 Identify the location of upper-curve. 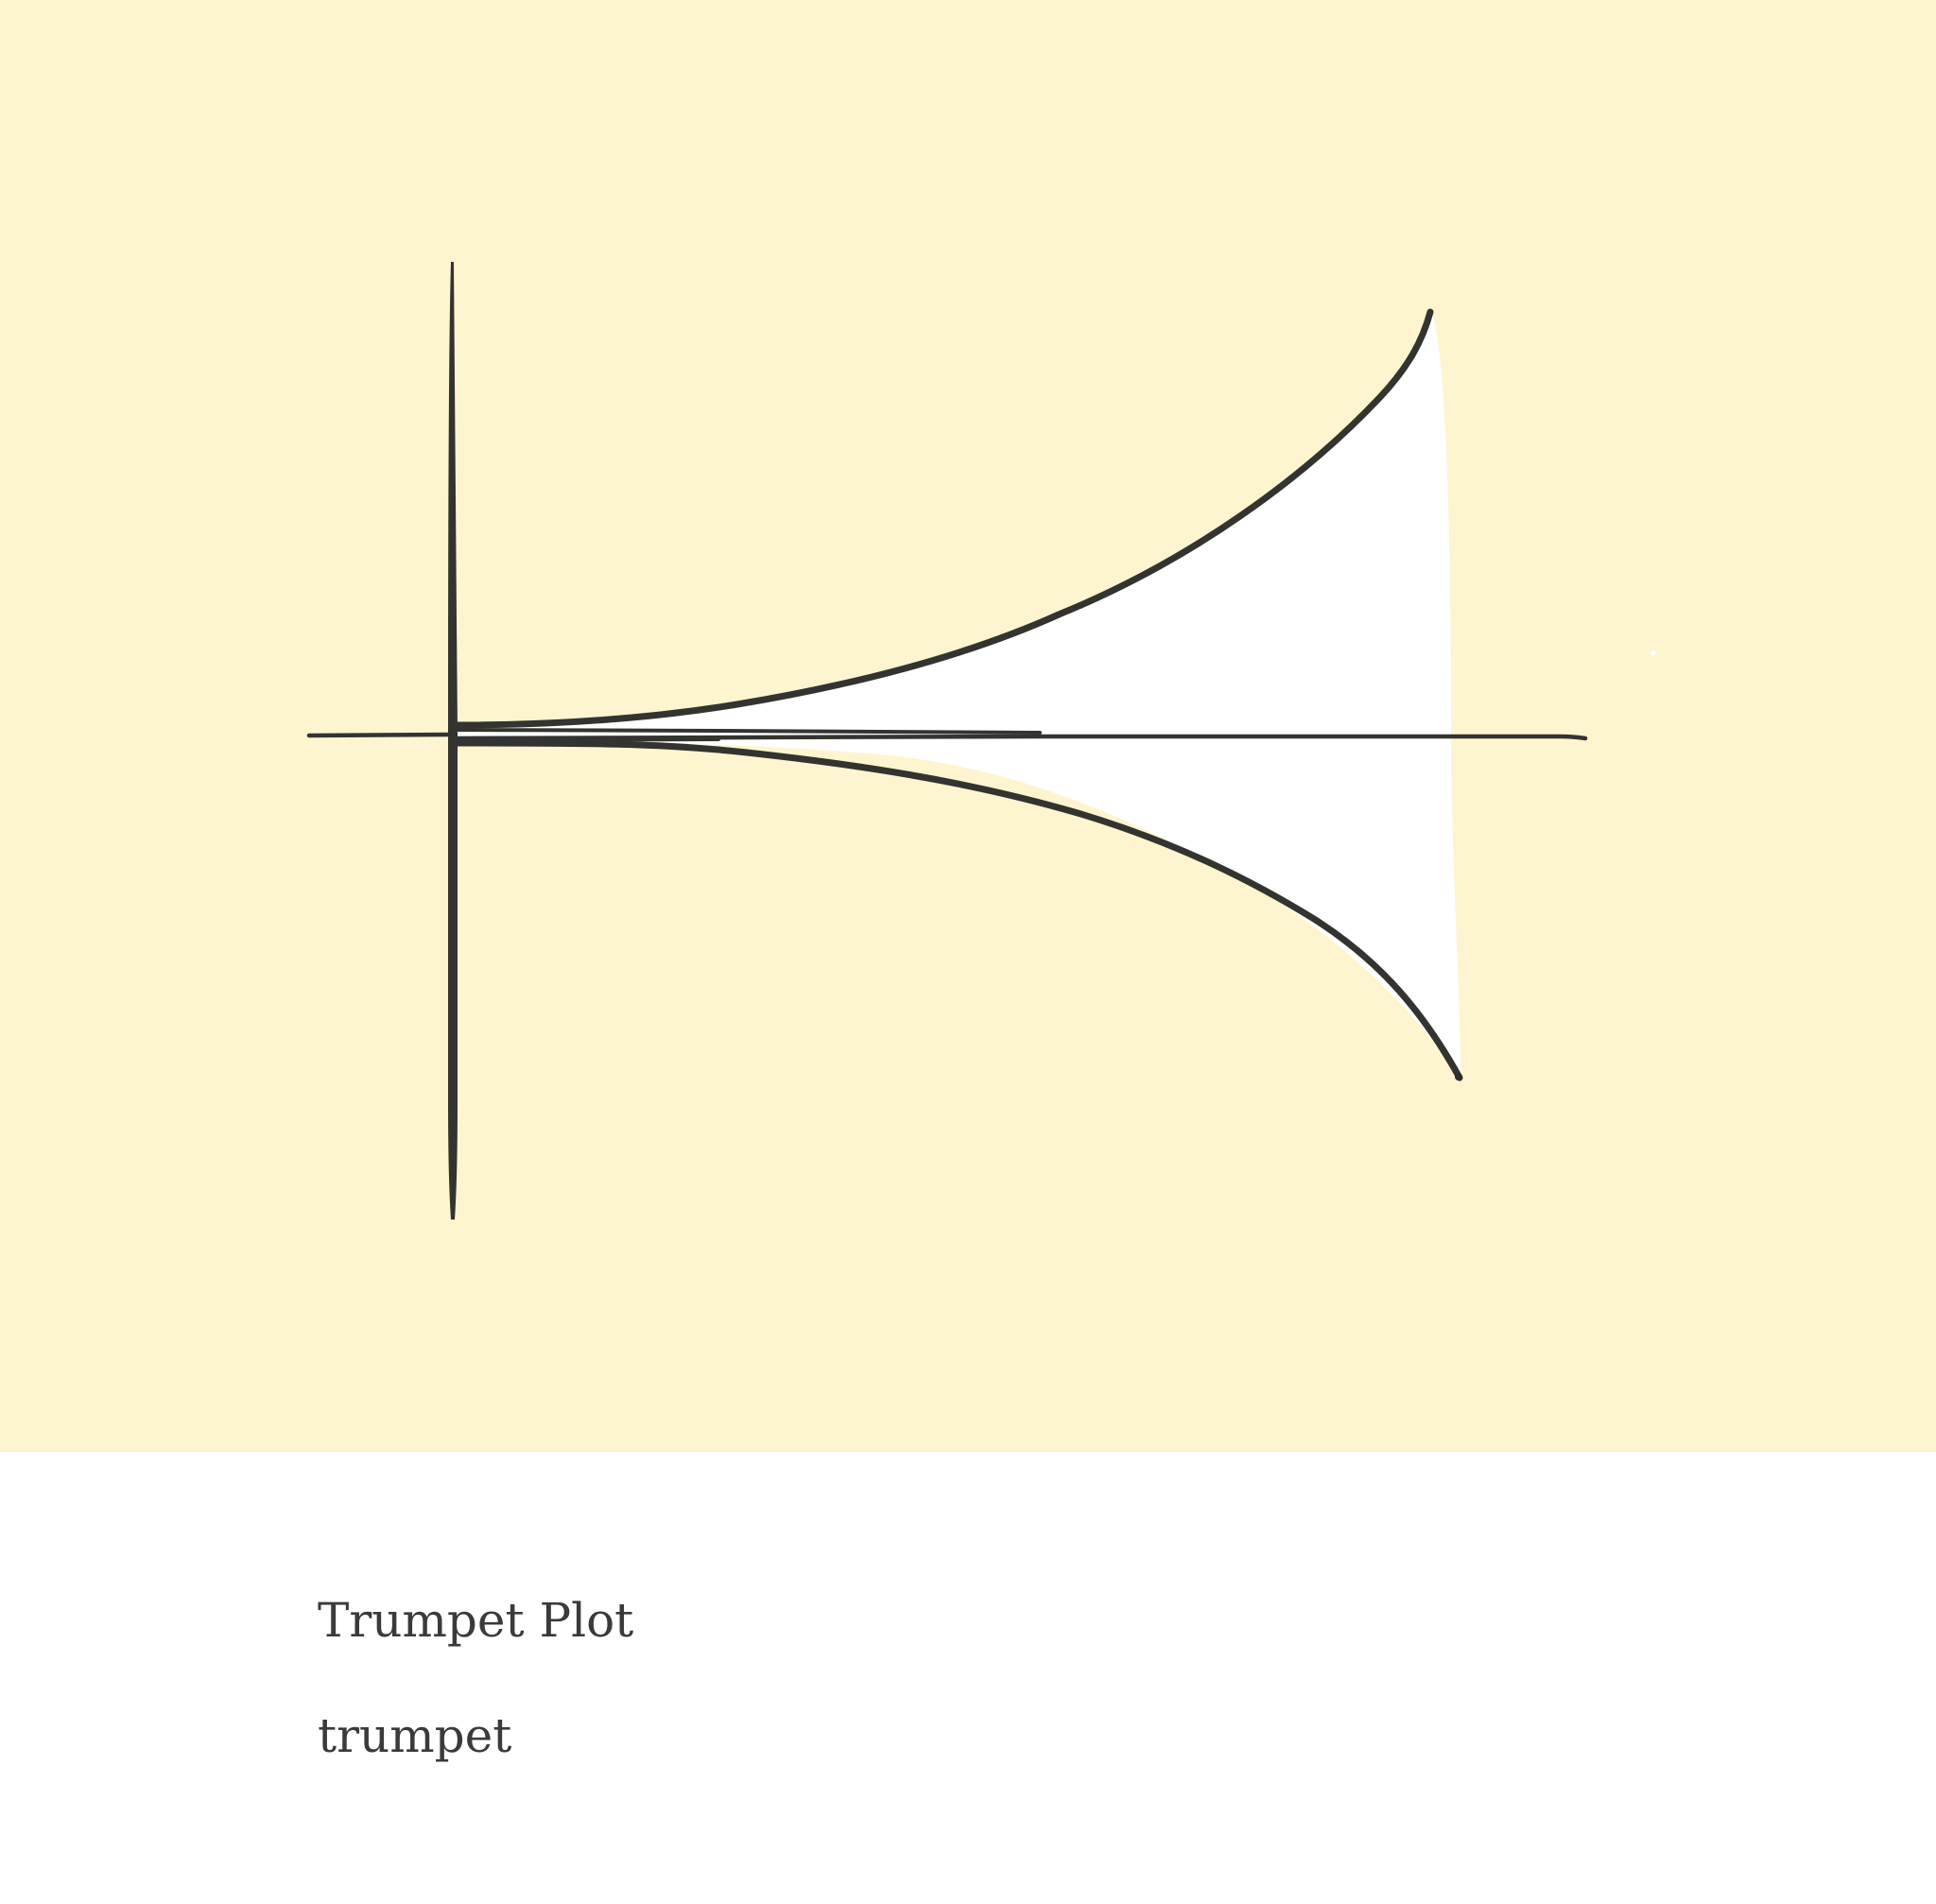
(944, 518).